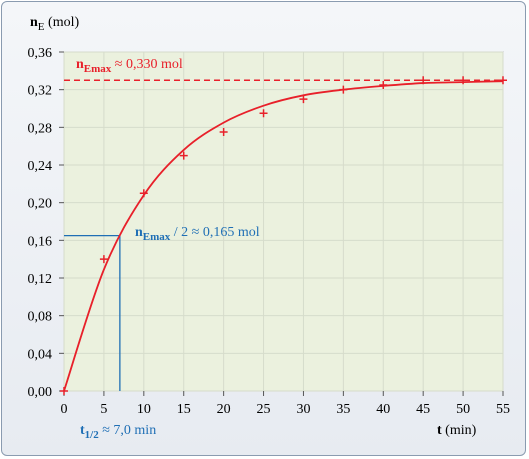 This screenshot has height=459, width=529. I want to click on y-tick-label: 0,24, so click(40, 166).